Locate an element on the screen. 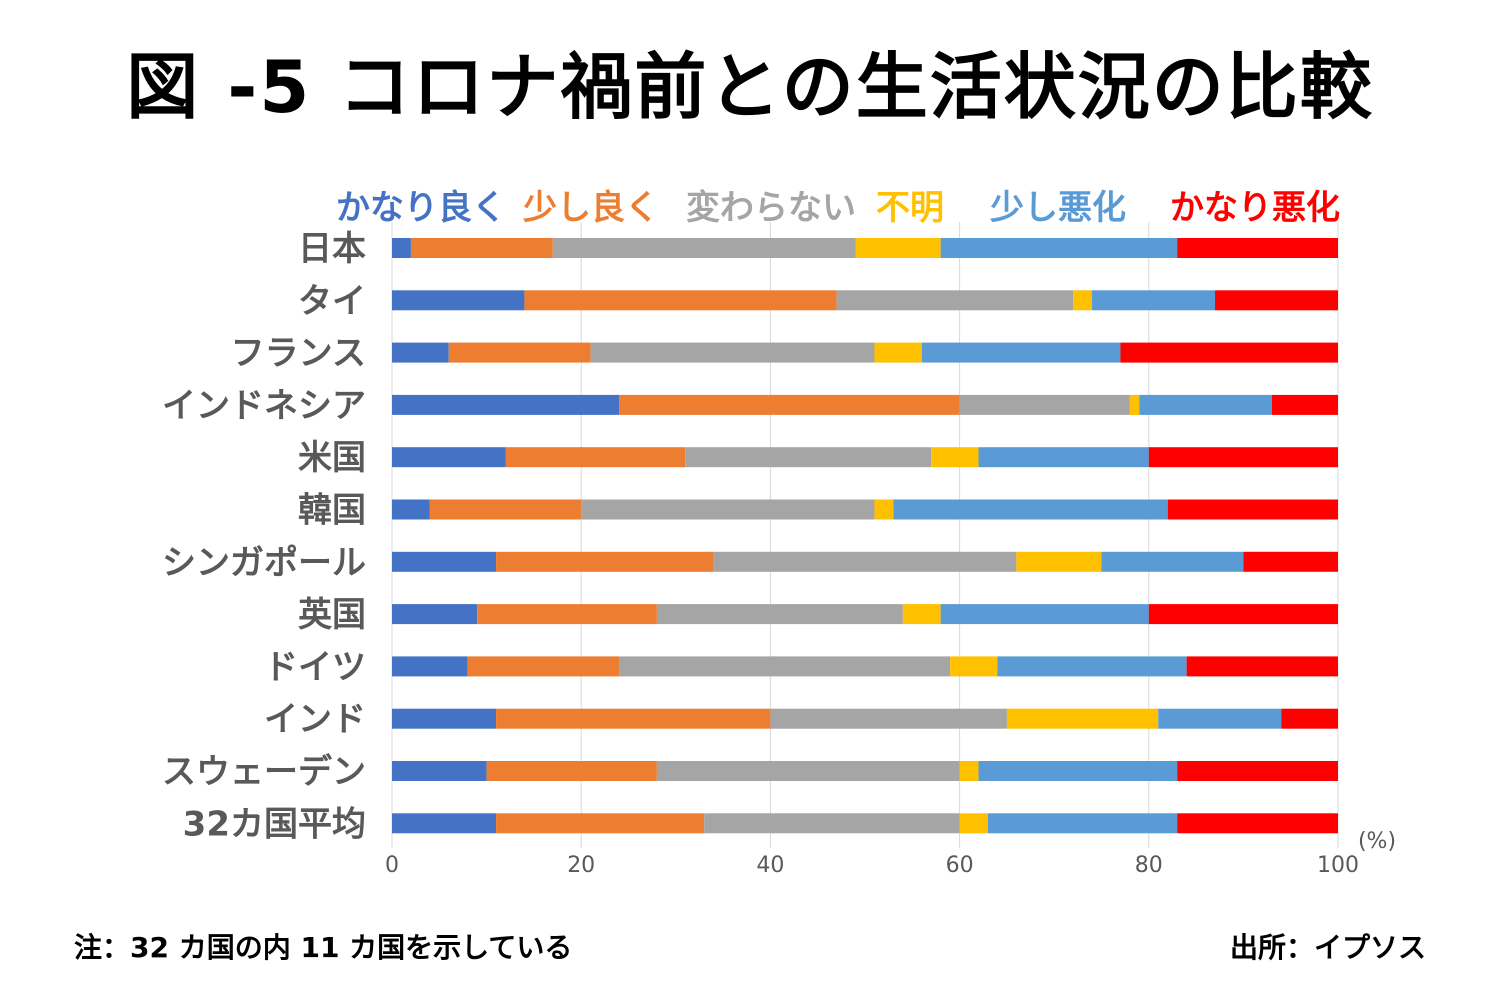  category-label-1: タイ is located at coordinates (332, 301).